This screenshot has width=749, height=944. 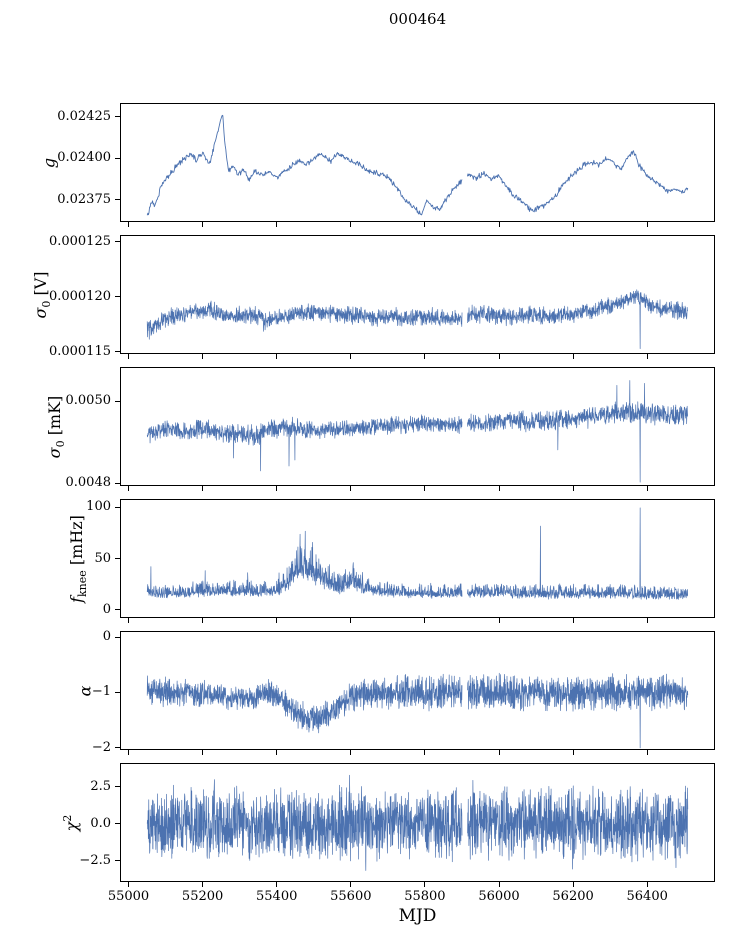 I want to click on y-axis-label-fknee: fknee [mHz], so click(x=78, y=559).